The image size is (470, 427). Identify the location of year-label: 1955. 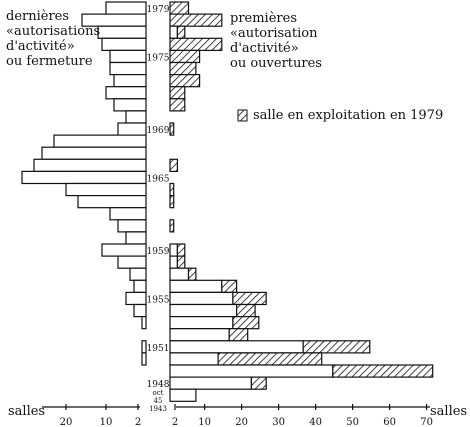
(158, 300).